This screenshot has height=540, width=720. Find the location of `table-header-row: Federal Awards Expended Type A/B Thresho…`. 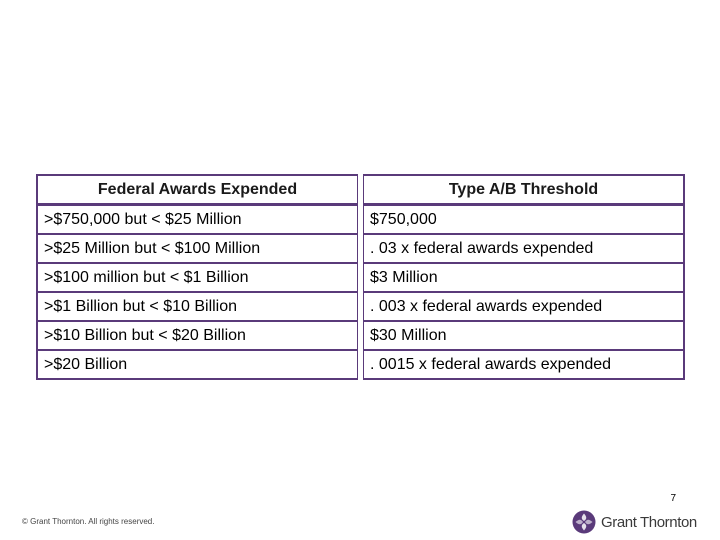

table-header-row: Federal Awards Expended Type A/B Thresho… is located at coordinates (360, 189).